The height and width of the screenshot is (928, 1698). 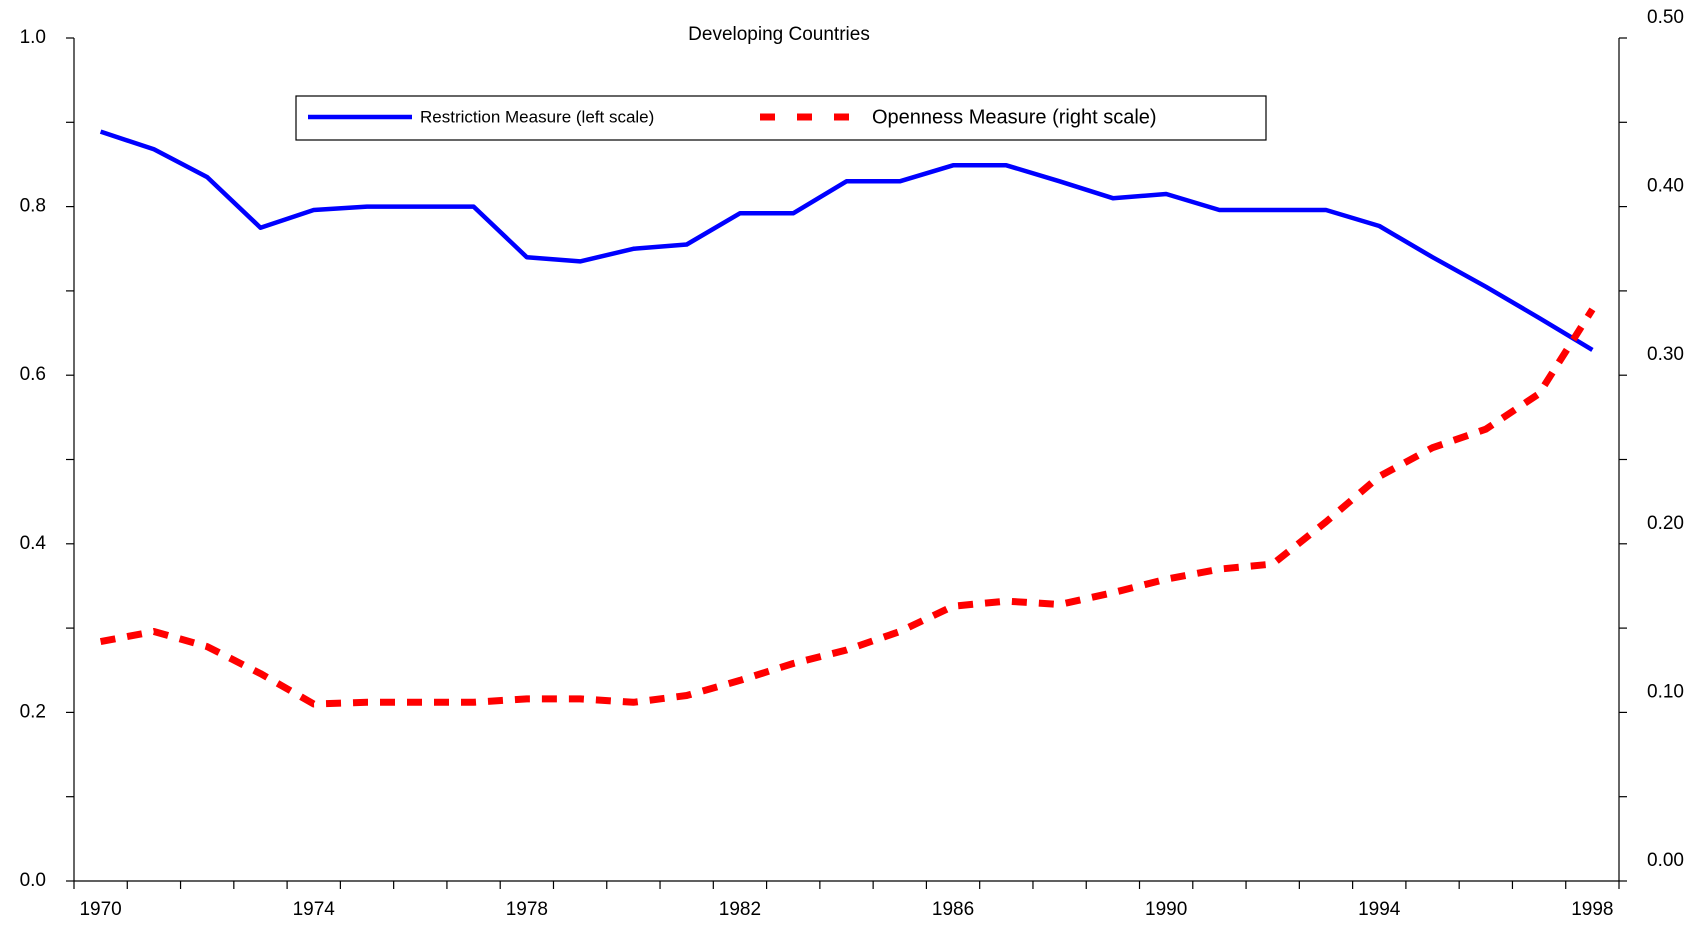 I want to click on legend-box, so click(x=781, y=118).